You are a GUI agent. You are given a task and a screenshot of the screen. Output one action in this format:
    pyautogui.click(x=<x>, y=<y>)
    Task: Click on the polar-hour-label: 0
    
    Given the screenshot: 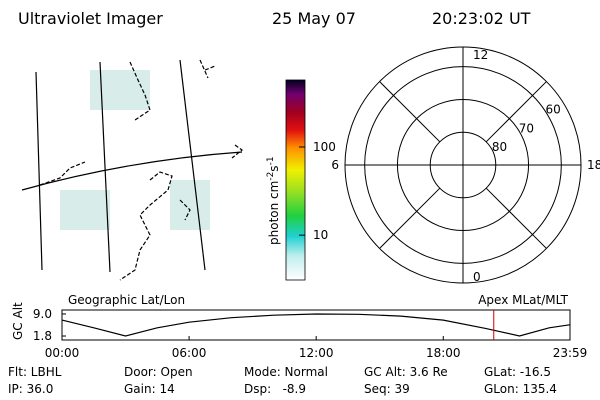 What is the action you would take?
    pyautogui.click(x=477, y=277)
    